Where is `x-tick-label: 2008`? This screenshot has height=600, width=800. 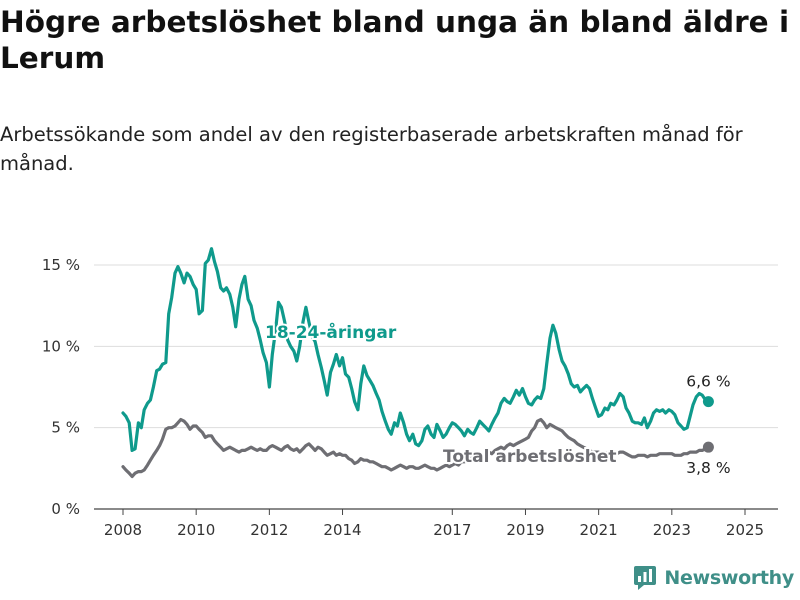 x-tick-label: 2008 is located at coordinates (123, 530).